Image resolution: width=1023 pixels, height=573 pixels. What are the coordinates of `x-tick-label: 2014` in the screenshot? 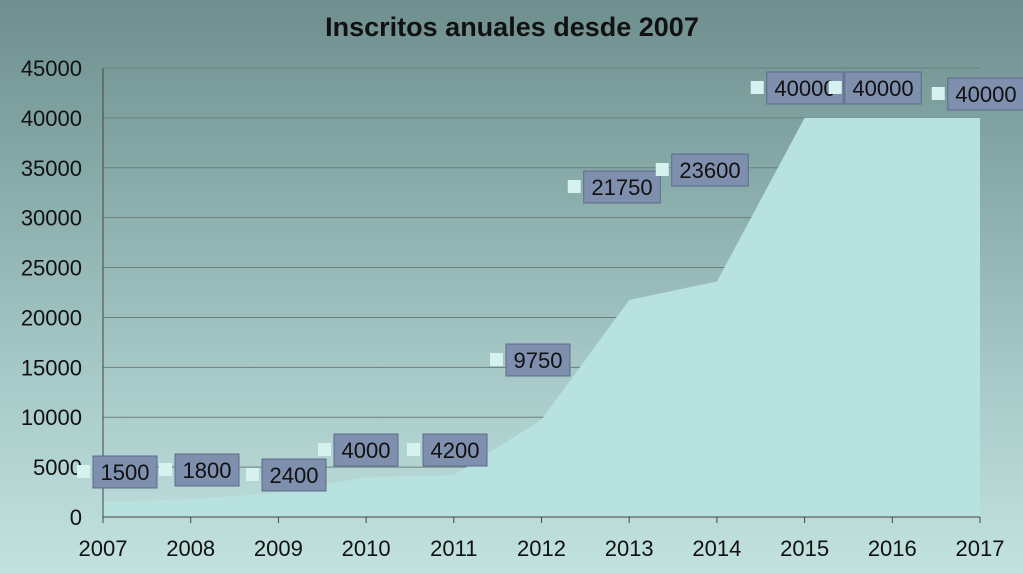 It's located at (716, 548).